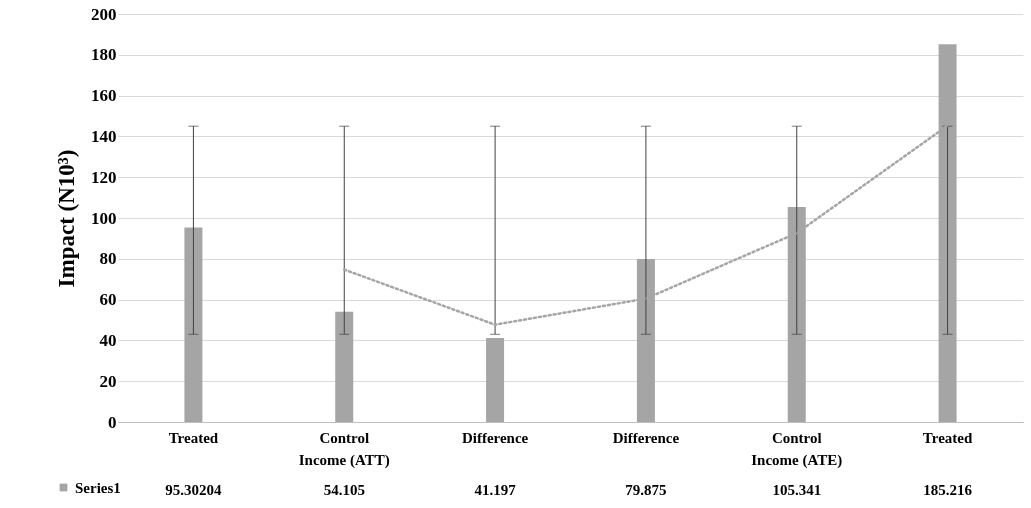 Image resolution: width=1031 pixels, height=508 pixels. I want to click on y-tick-label: 200, so click(104, 14).